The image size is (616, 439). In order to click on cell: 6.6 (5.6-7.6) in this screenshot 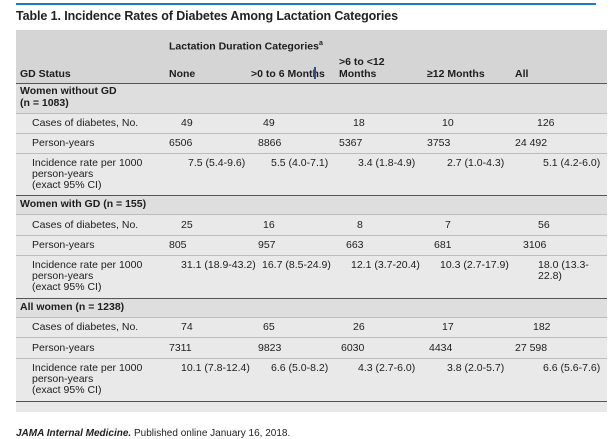, I will do `click(572, 368)`.